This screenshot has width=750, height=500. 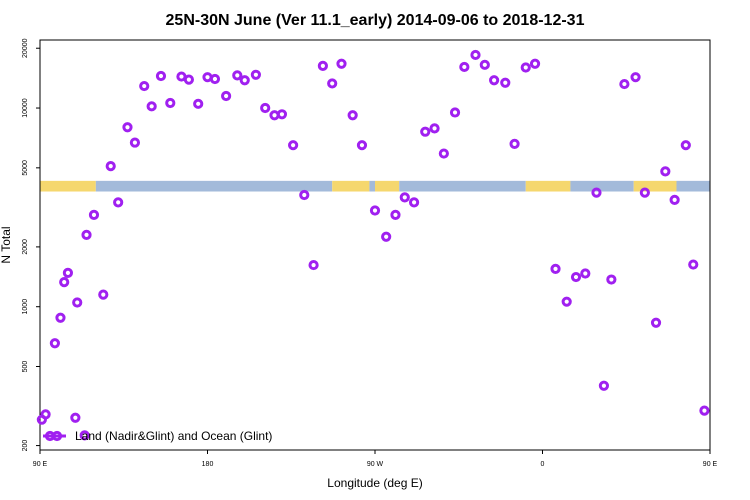 What do you see at coordinates (375, 464) in the screenshot?
I see `x-tick-label: 90 W` at bounding box center [375, 464].